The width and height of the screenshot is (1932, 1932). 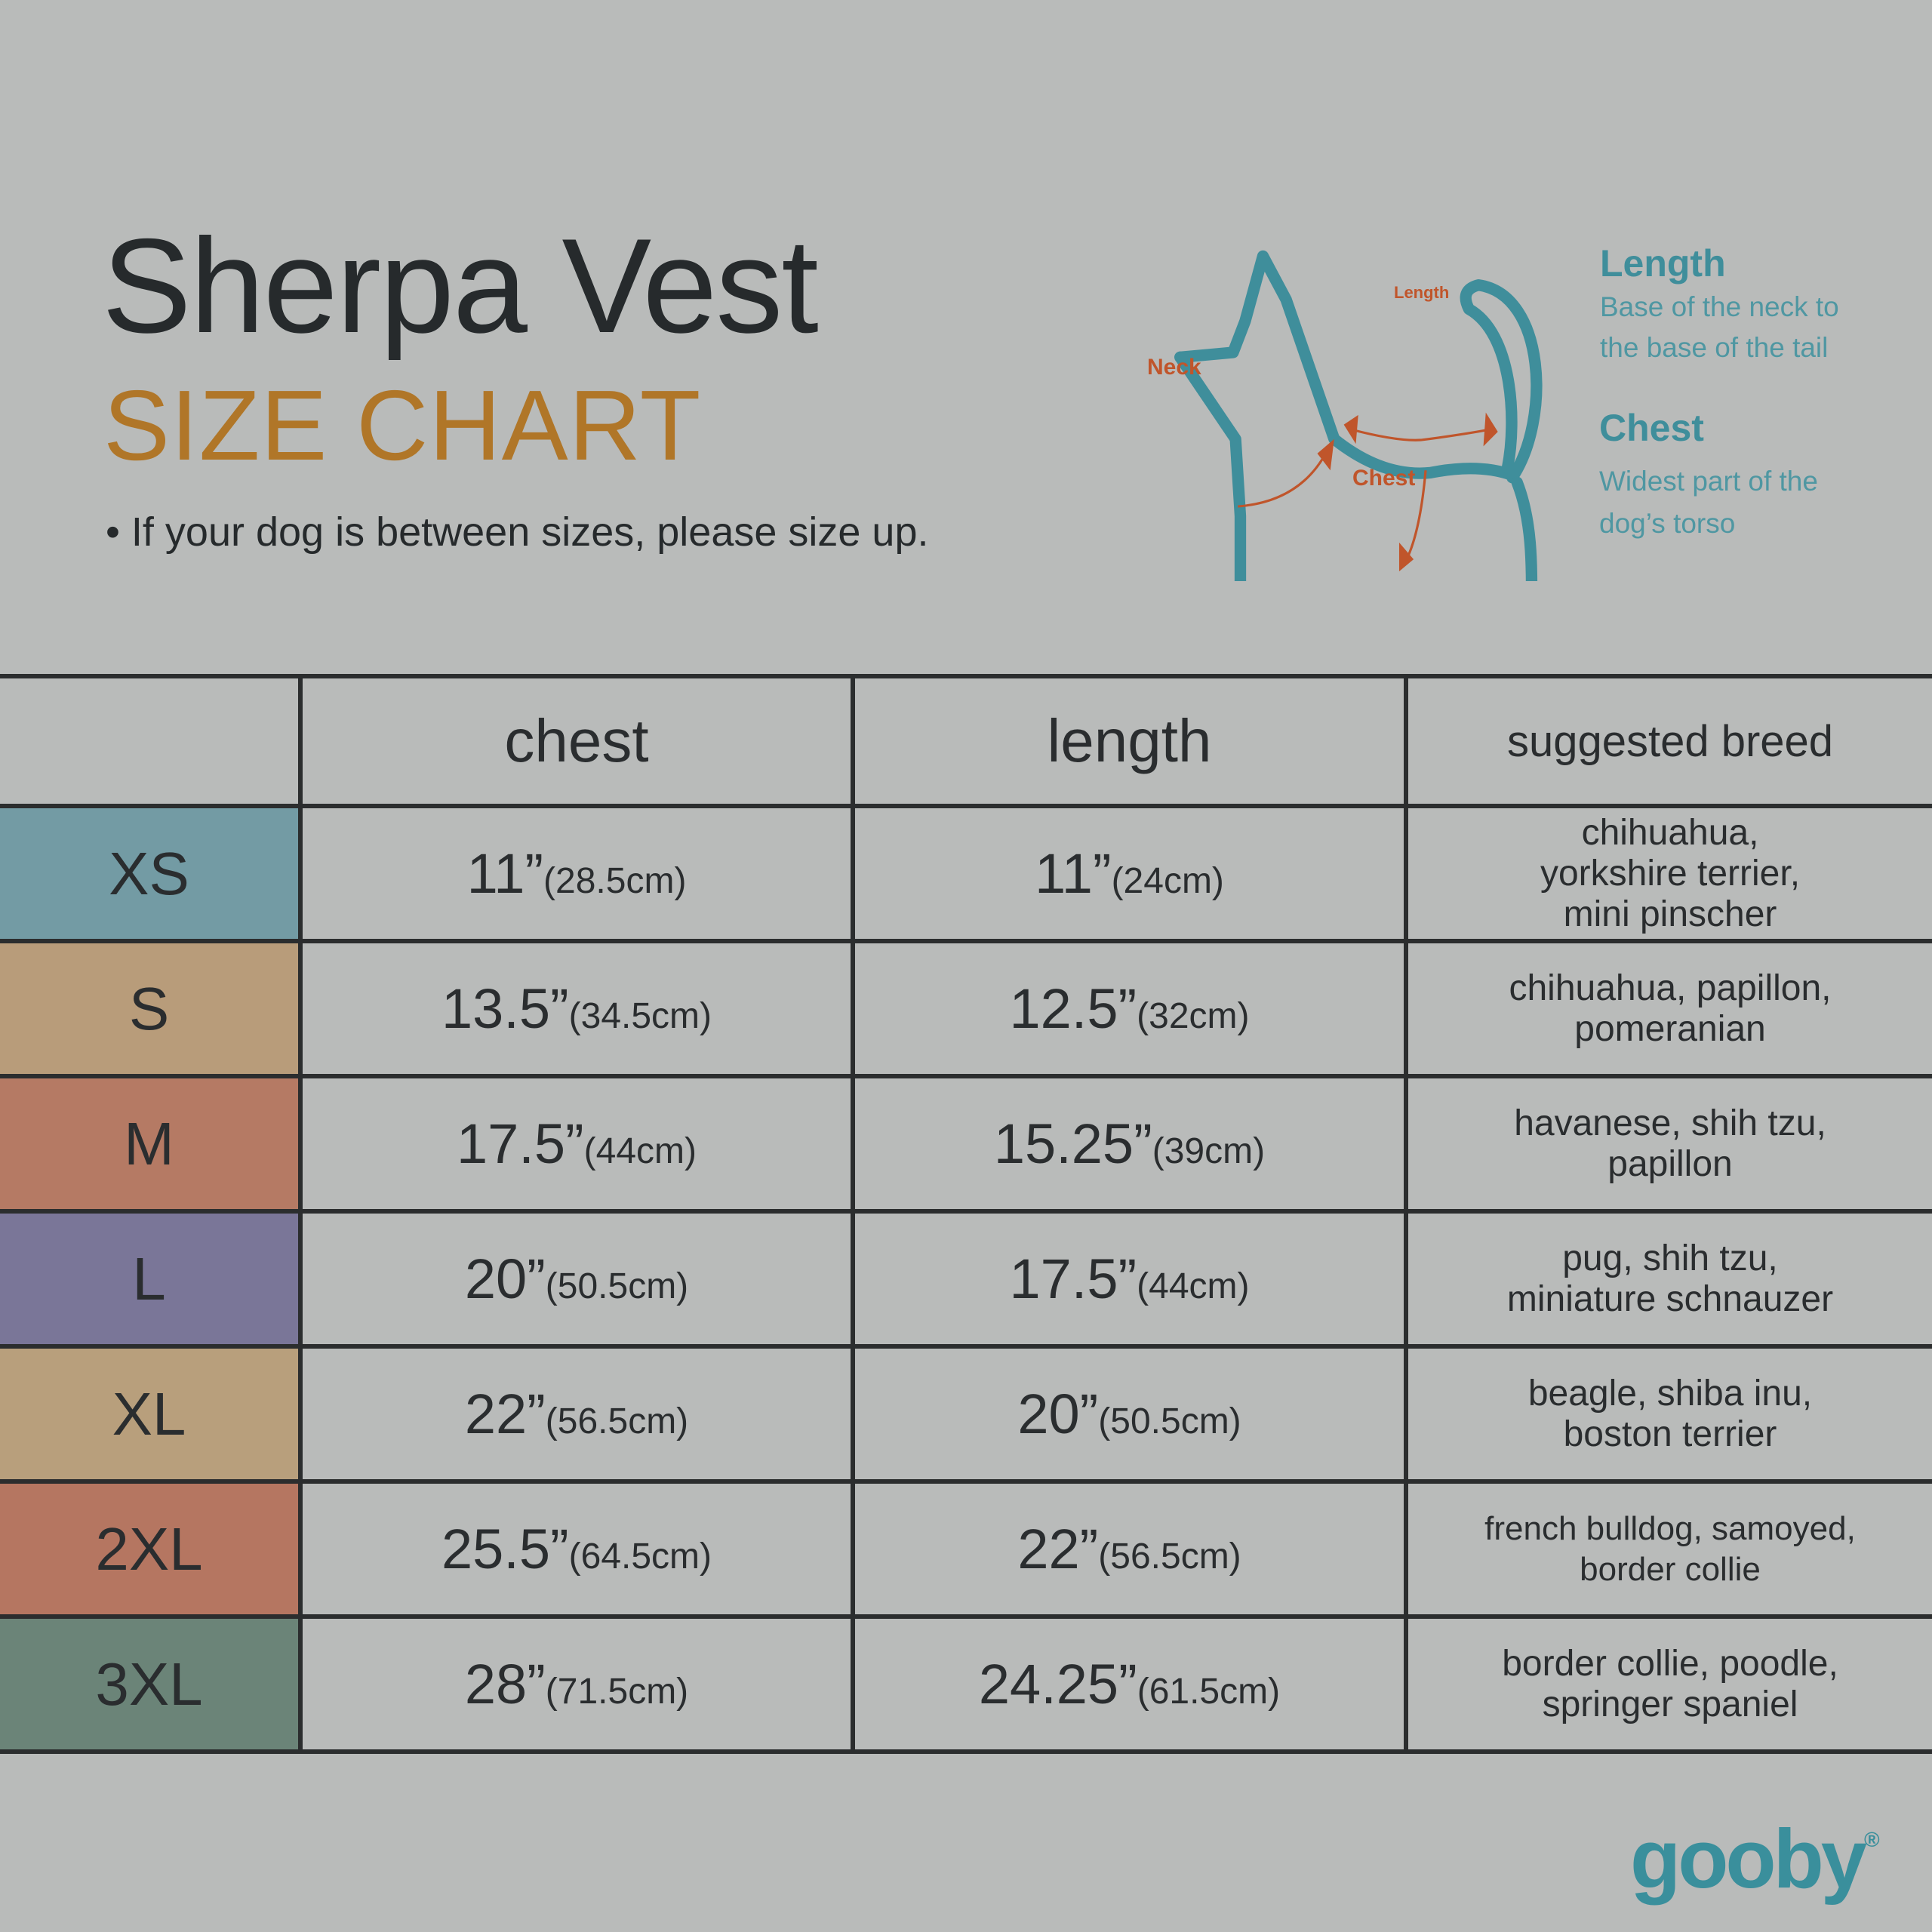 I want to click on breed-cell: beagle, shiba inu, boston terrier, so click(x=1668, y=1414).